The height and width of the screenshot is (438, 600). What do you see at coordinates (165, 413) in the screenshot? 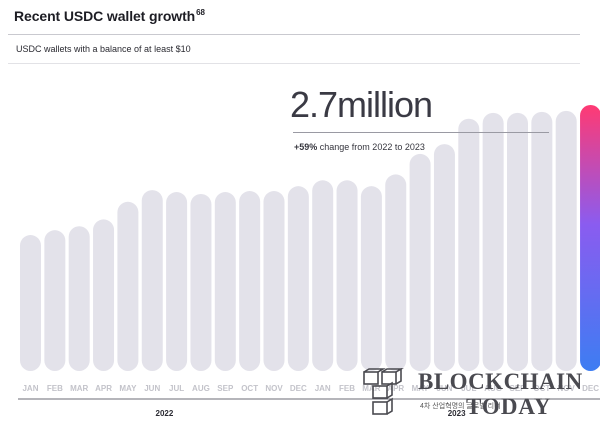
I see `year-label: 2022` at bounding box center [165, 413].